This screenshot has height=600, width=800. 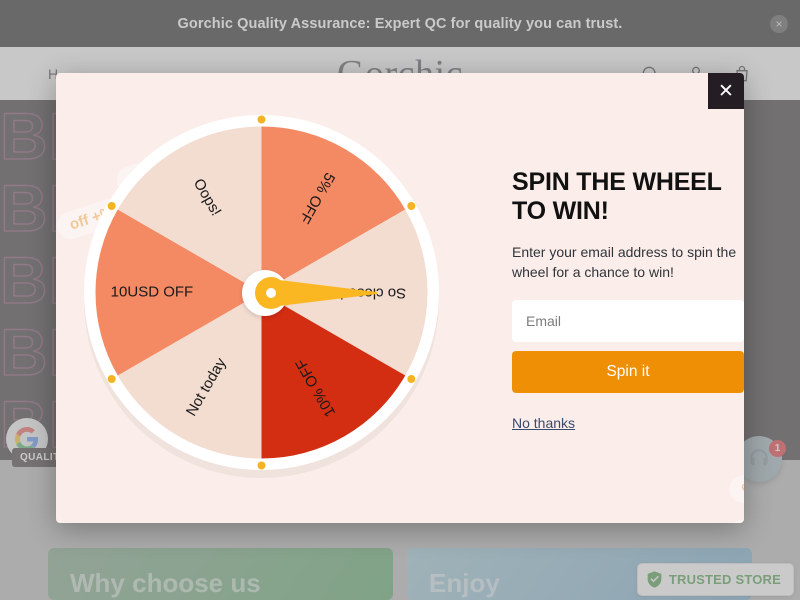 What do you see at coordinates (628, 321) in the screenshot?
I see `email-input` at bounding box center [628, 321].